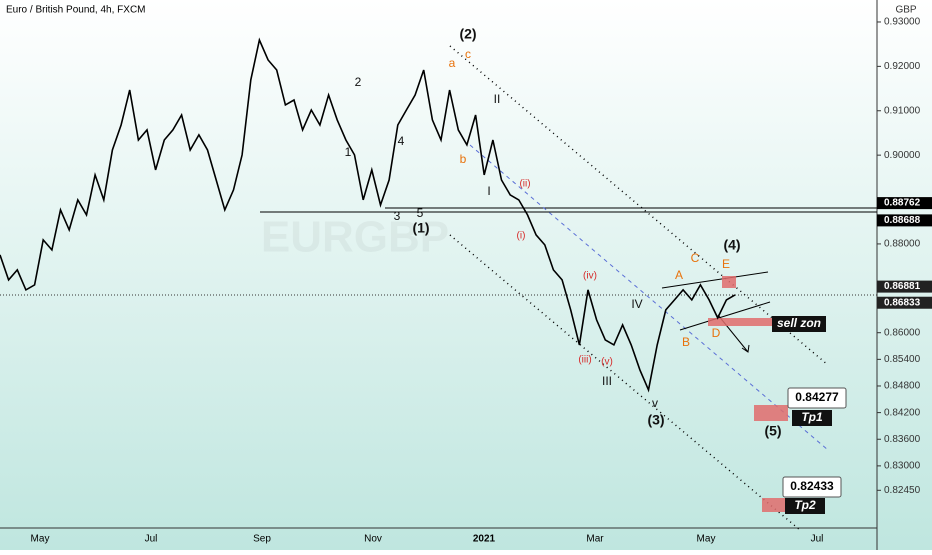 The height and width of the screenshot is (555, 932). What do you see at coordinates (76, 10) in the screenshot?
I see `chart-title: Euro / British Pound, 4h, FXCM` at bounding box center [76, 10].